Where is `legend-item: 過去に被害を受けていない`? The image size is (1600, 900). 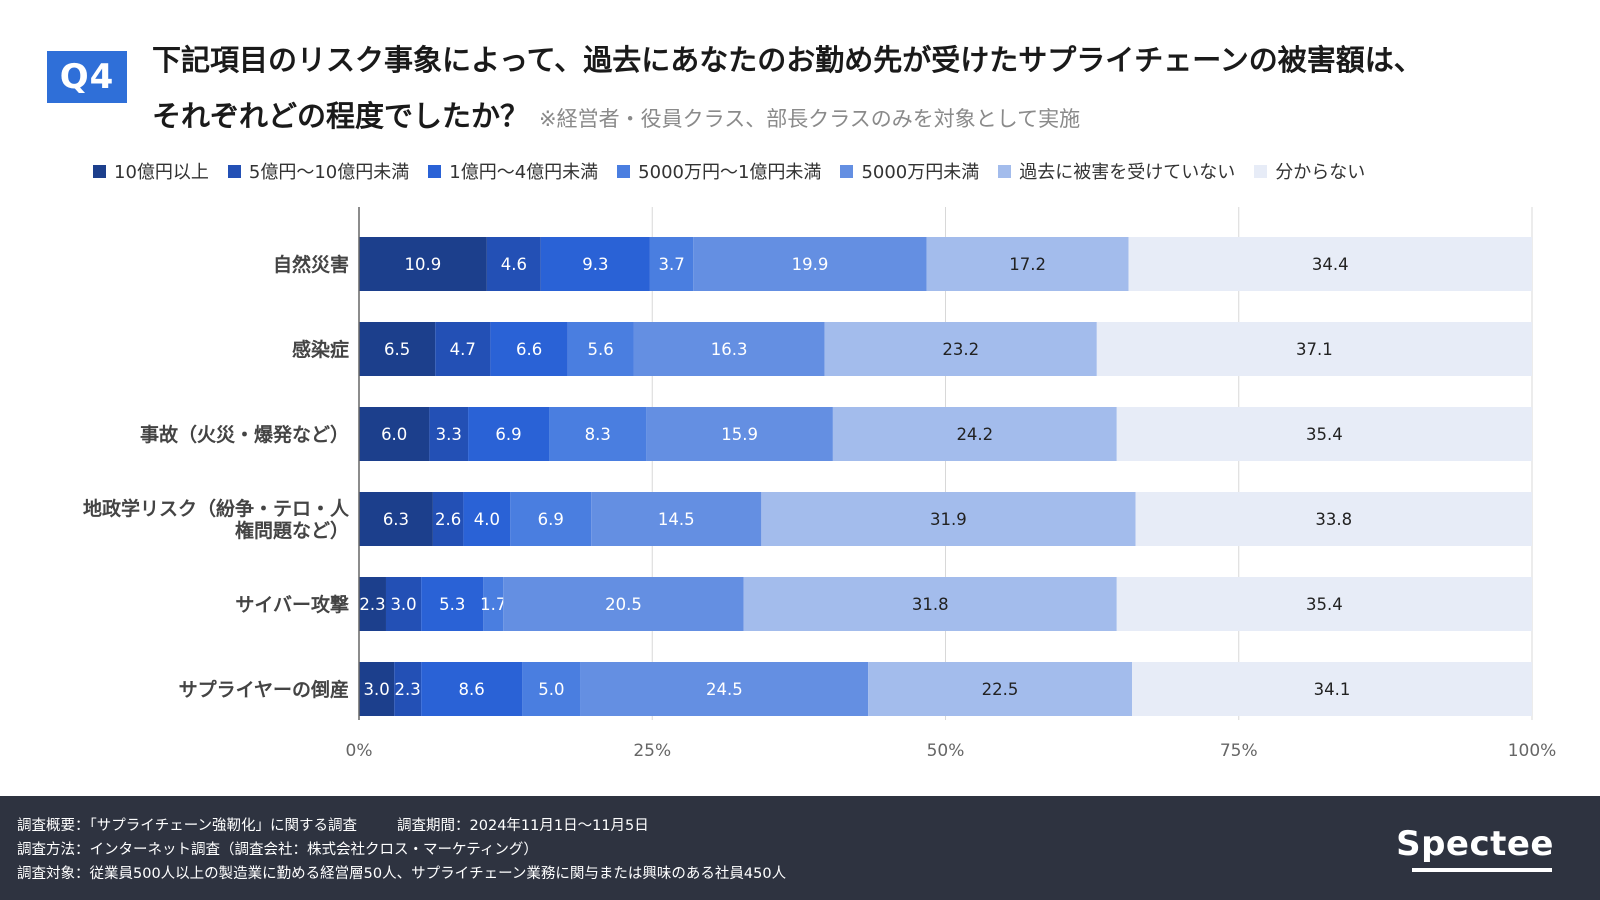 legend-item: 過去に被害を受けていない is located at coordinates (1116, 171).